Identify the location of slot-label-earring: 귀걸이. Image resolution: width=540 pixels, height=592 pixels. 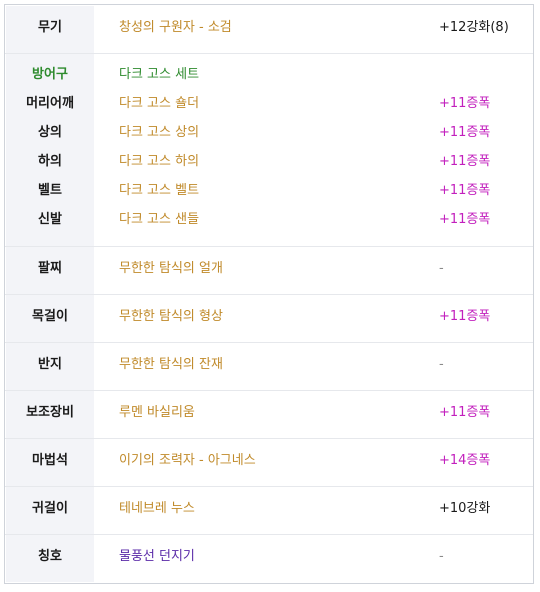
(50, 508).